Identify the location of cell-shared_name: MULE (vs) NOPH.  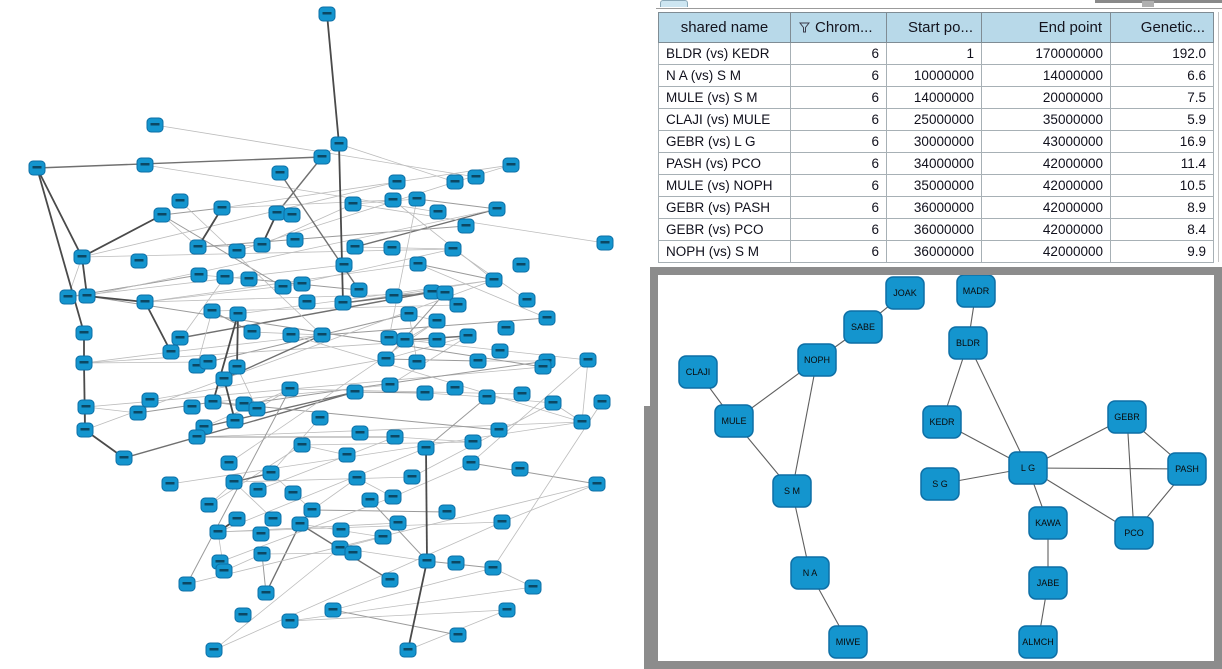
(724, 185).